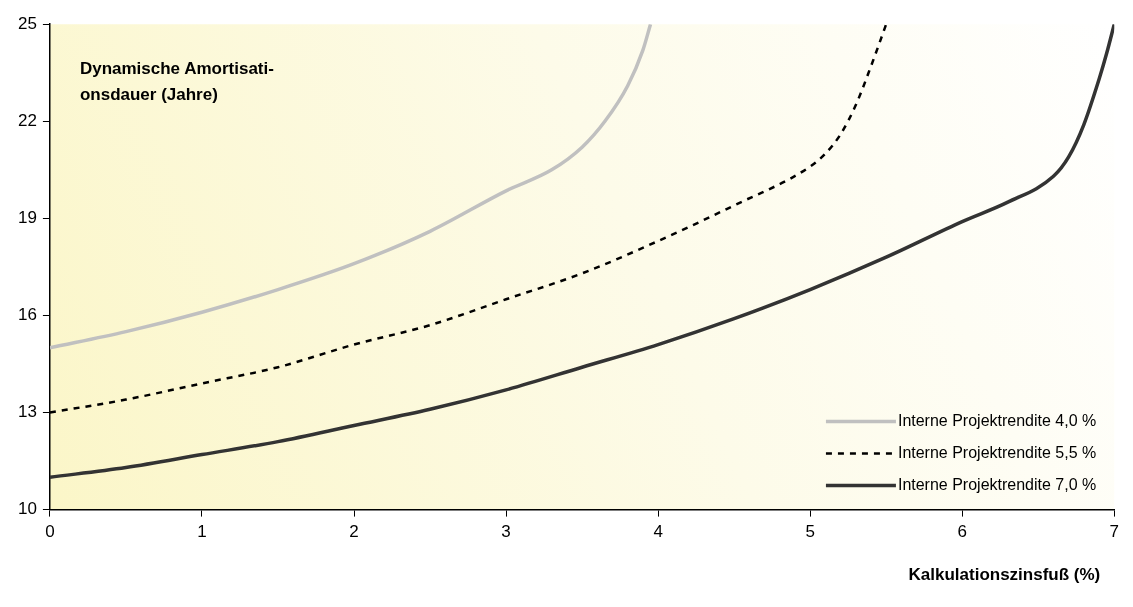 This screenshot has width=1133, height=607. I want to click on y-tick-label: 22, so click(27, 120).